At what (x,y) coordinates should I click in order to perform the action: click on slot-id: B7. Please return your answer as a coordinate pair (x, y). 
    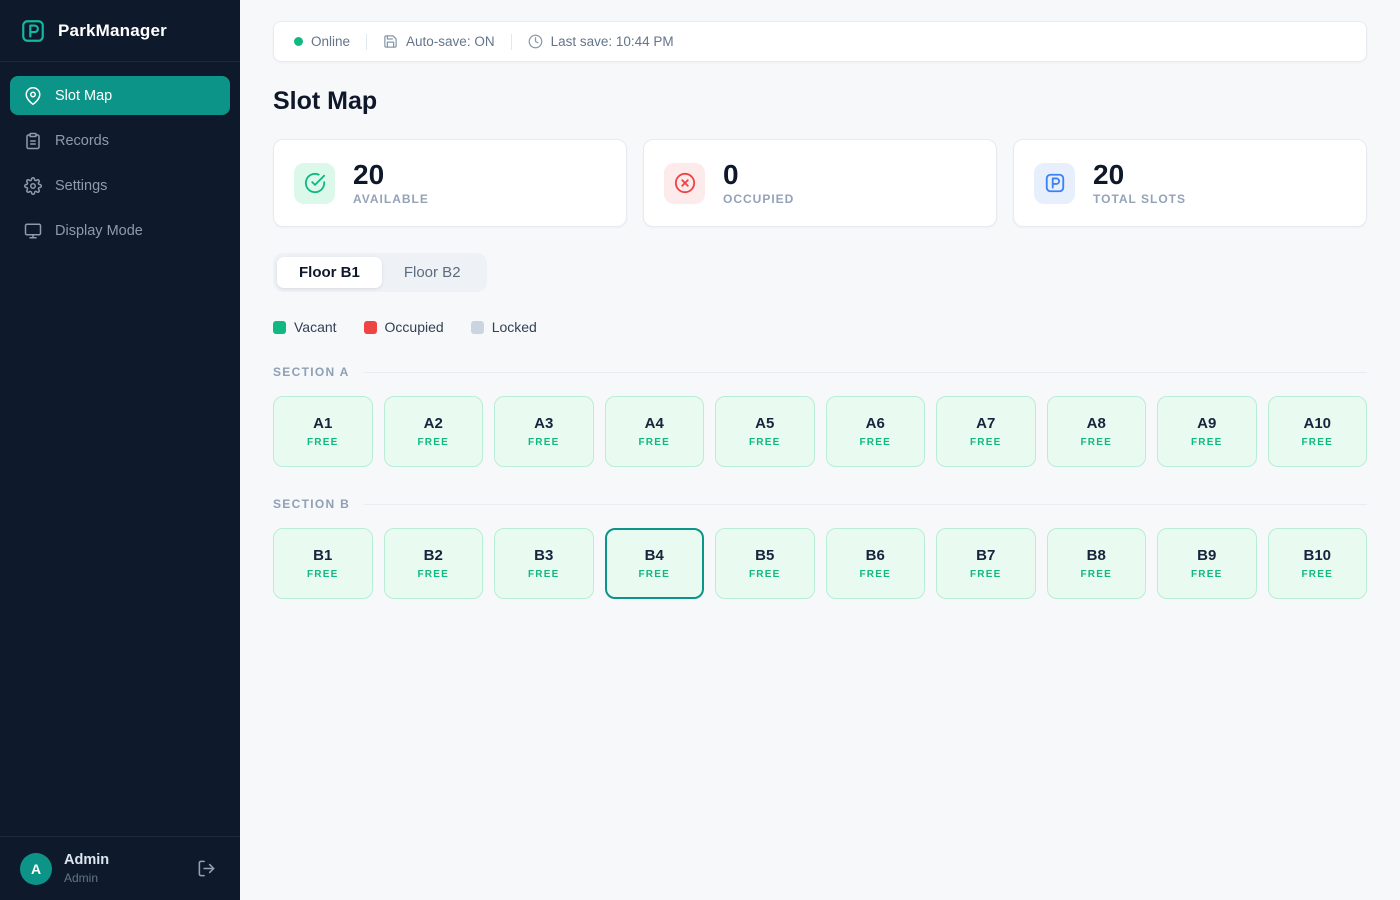
    Looking at the image, I should click on (986, 556).